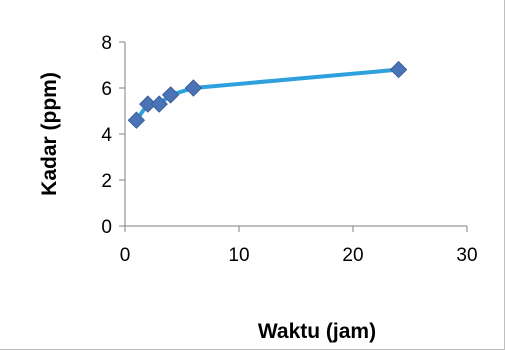 The width and height of the screenshot is (505, 350). I want to click on y-tick-label: 2, so click(106, 181).